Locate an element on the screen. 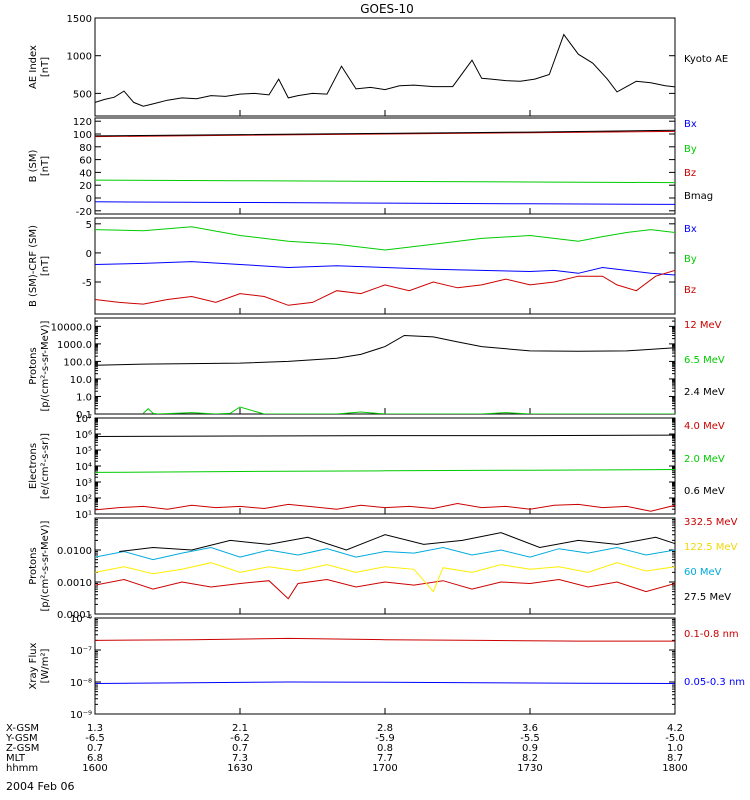  x-tick-label: 1700 is located at coordinates (384, 768).